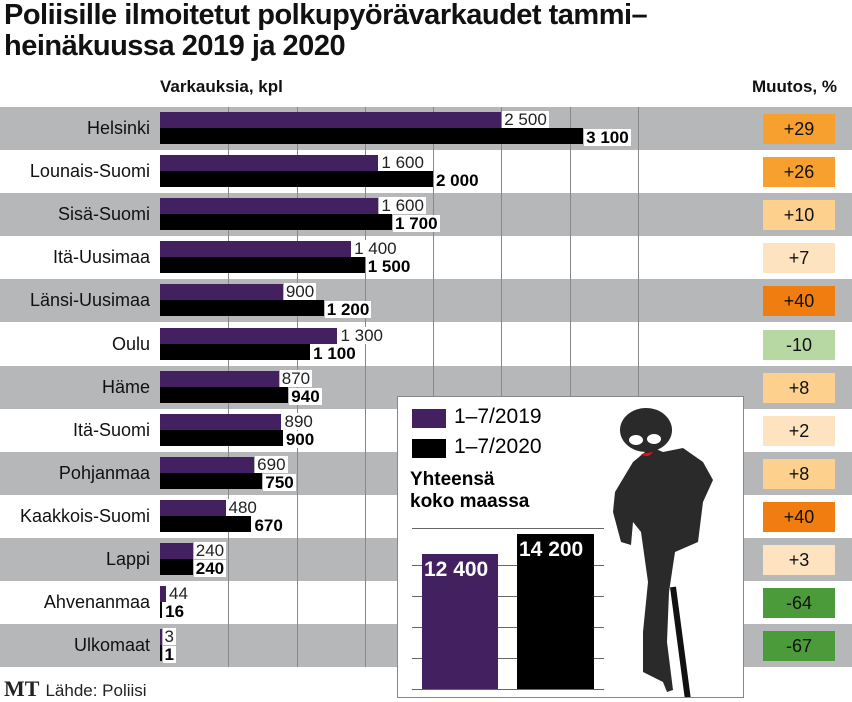 The image size is (852, 702). I want to click on chart-row: Oulu -10, so click(426, 344).